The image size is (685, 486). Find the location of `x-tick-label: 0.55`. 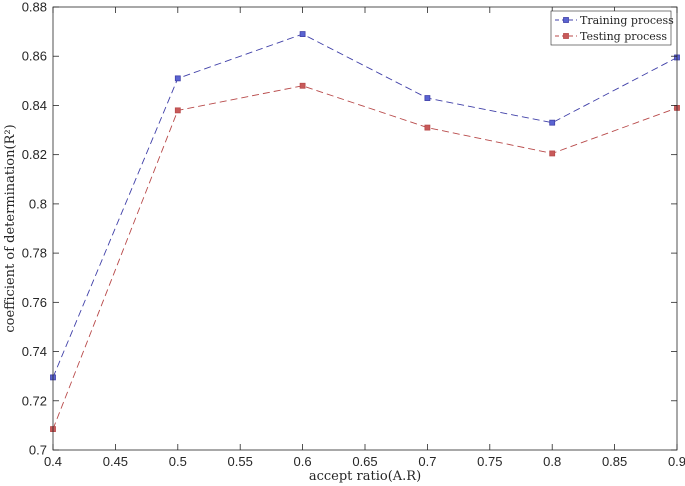

x-tick-label: 0.55 is located at coordinates (240, 461).